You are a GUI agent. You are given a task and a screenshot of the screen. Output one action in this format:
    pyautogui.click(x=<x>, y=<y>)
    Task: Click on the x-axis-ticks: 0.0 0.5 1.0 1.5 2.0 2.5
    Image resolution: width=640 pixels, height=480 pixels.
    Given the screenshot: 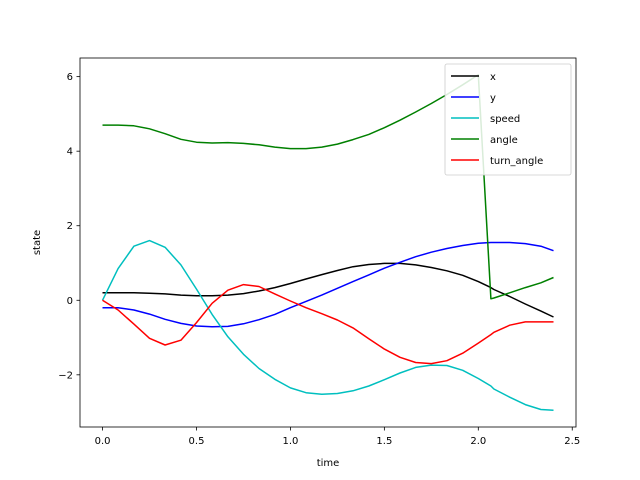 What is the action you would take?
    pyautogui.click(x=337, y=437)
    